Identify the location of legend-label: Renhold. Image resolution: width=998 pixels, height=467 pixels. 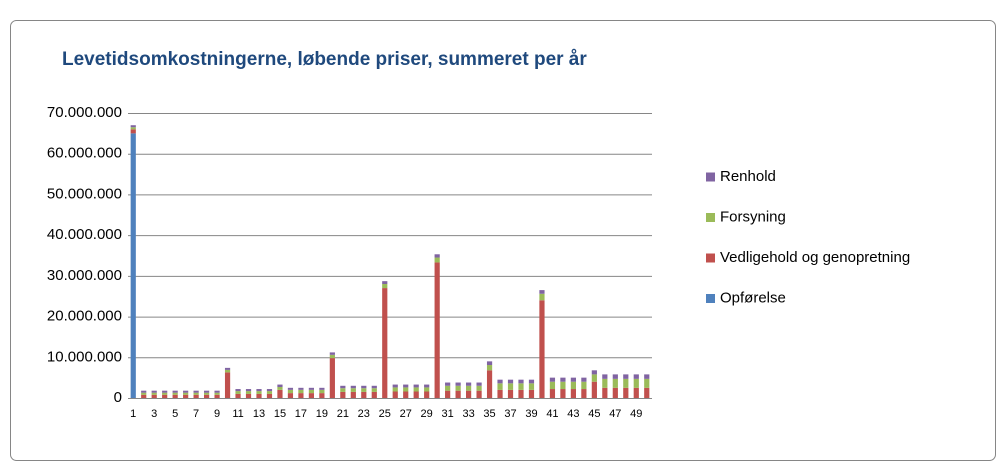
(748, 176).